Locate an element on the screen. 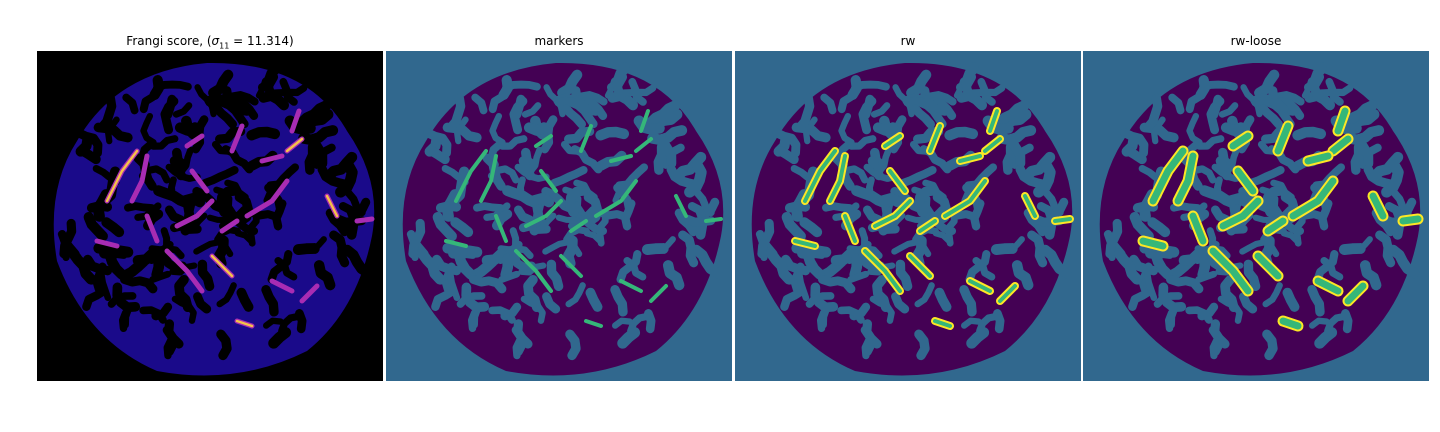  rw-title: rw is located at coordinates (908, 41).